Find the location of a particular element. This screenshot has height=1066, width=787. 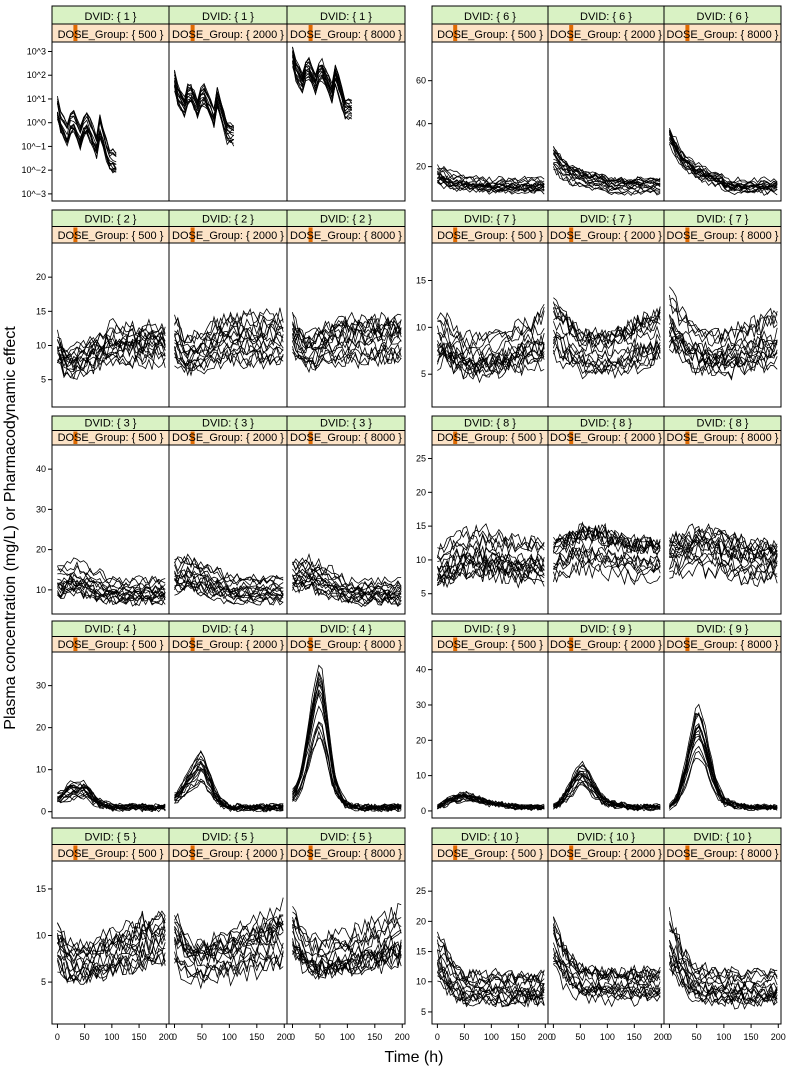

strip-dvid-label: DVID: { 9 } is located at coordinates (490, 630).